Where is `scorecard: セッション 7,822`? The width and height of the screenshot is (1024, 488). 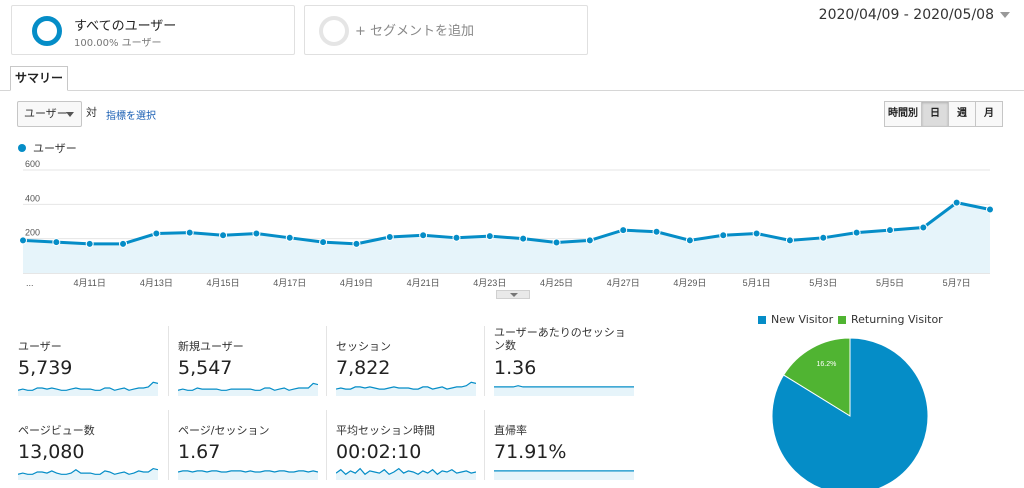
scorecard: セッション 7,822 is located at coordinates (401, 361).